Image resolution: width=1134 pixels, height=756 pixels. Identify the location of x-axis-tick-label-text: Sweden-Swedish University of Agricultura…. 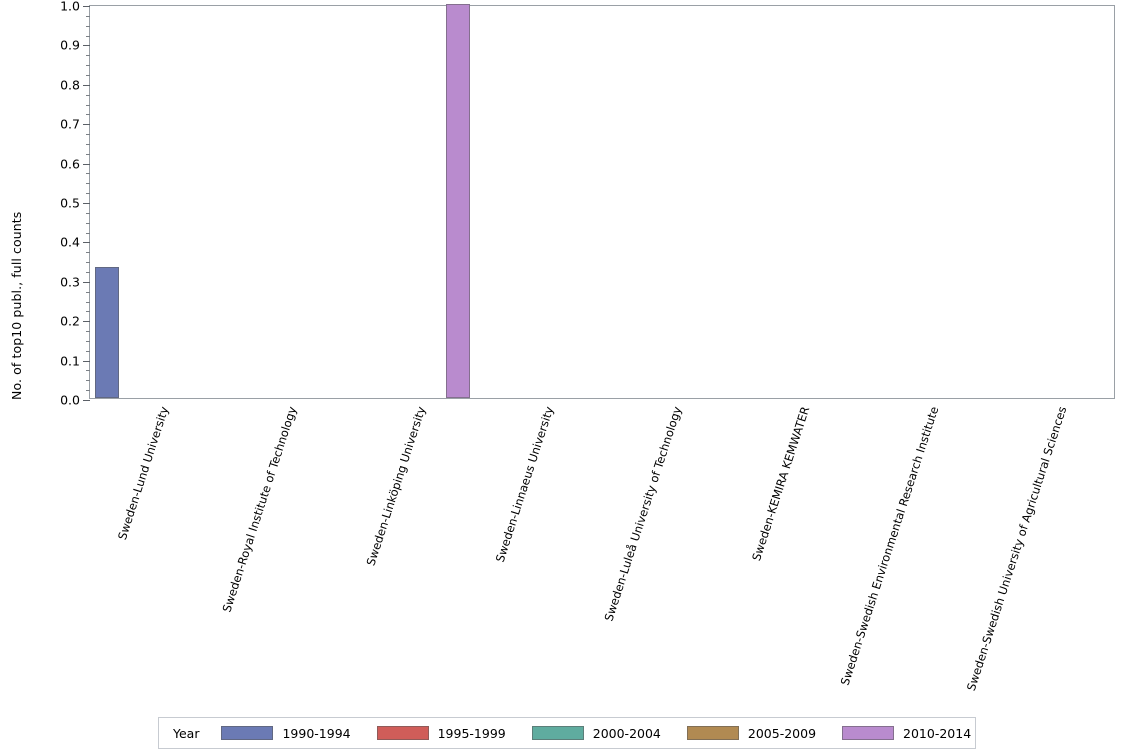
(1016, 548).